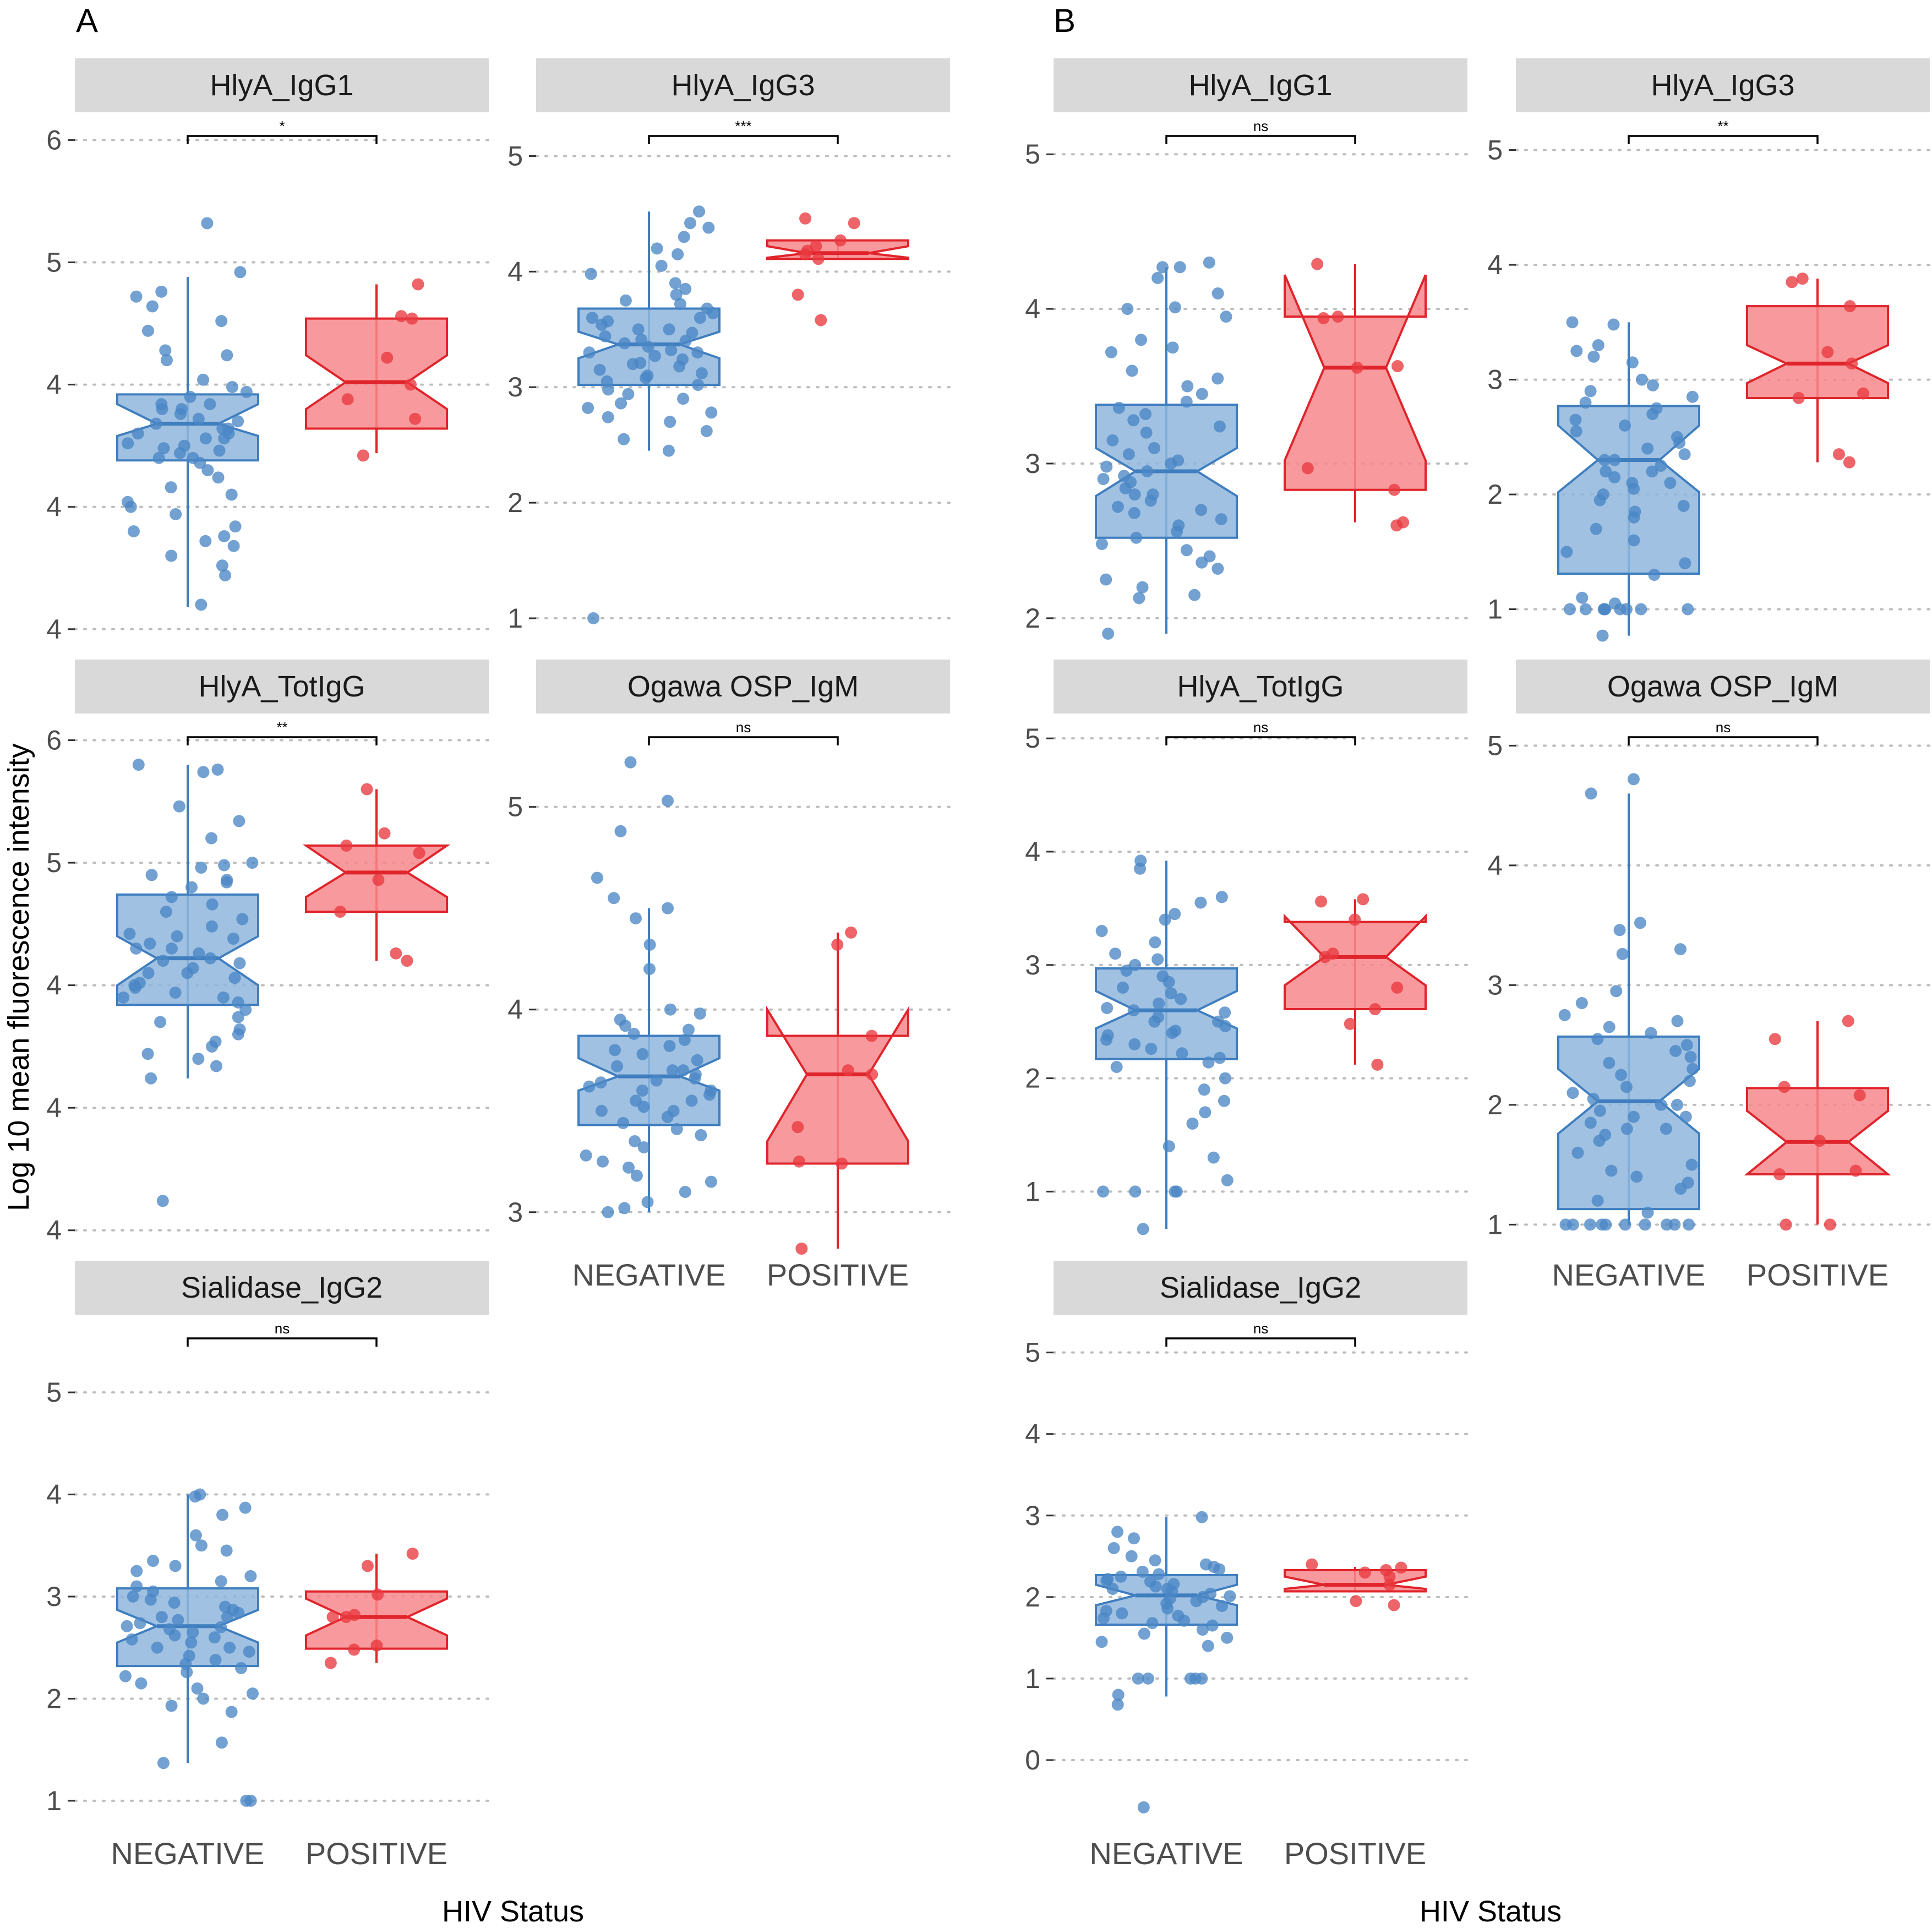 The height and width of the screenshot is (1928, 1932). What do you see at coordinates (1628, 1123) in the screenshot?
I see `box-negative` at bounding box center [1628, 1123].